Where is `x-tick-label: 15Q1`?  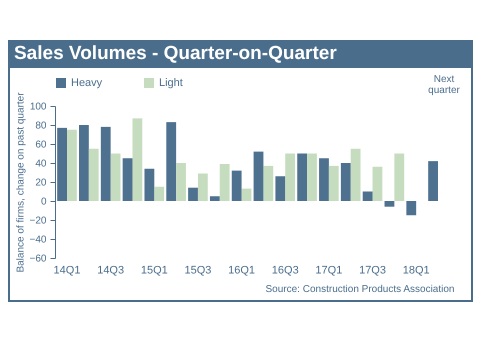 x-tick-label: 15Q1 is located at coordinates (154, 270).